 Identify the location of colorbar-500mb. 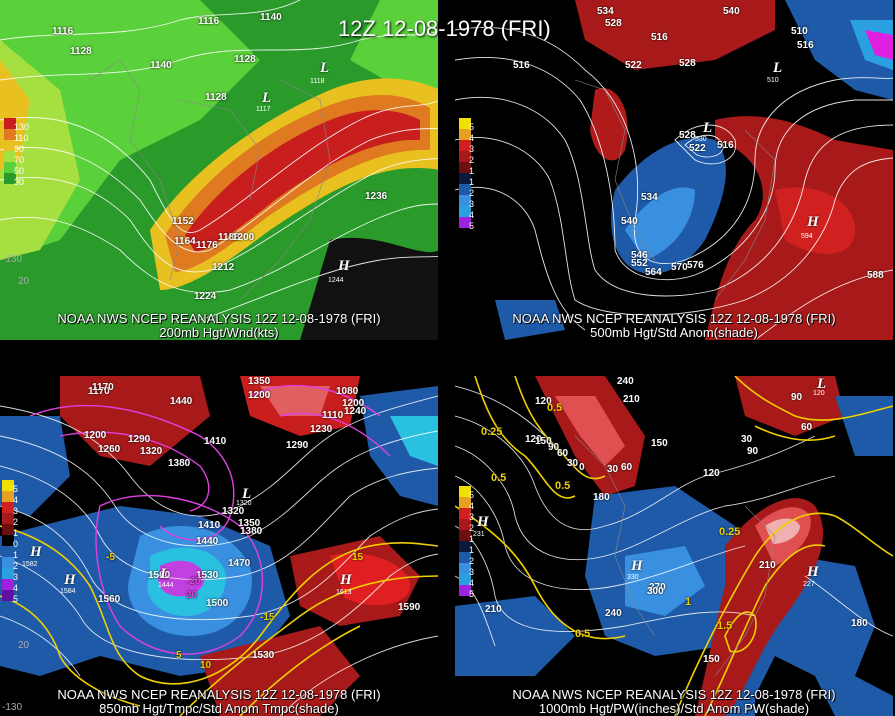
(465, 173).